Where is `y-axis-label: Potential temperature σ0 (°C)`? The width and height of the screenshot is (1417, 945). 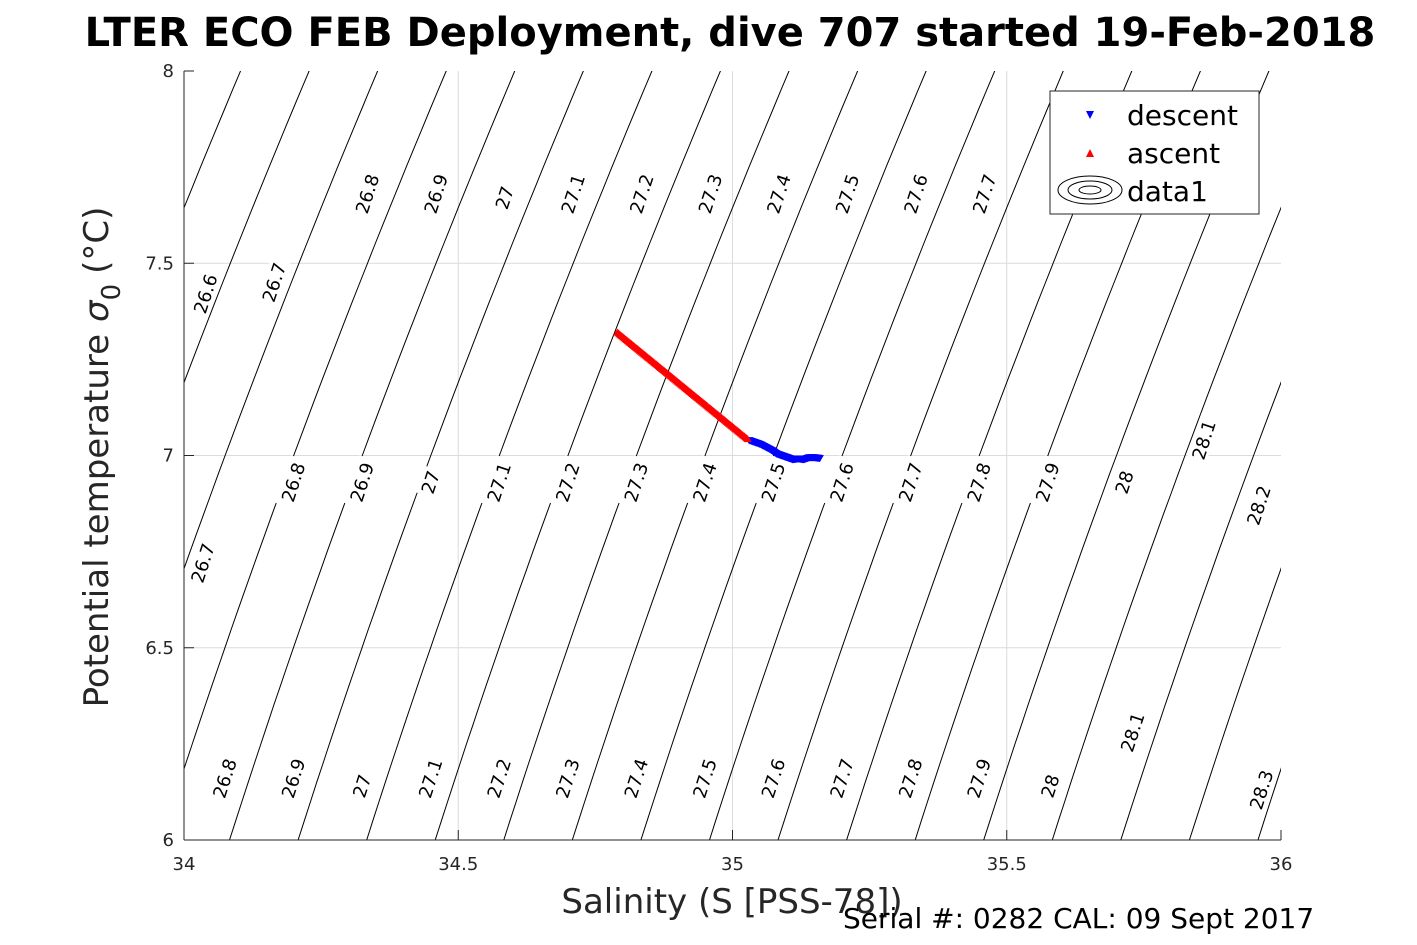
y-axis-label: Potential temperature σ0 (°C) is located at coordinates (102, 457).